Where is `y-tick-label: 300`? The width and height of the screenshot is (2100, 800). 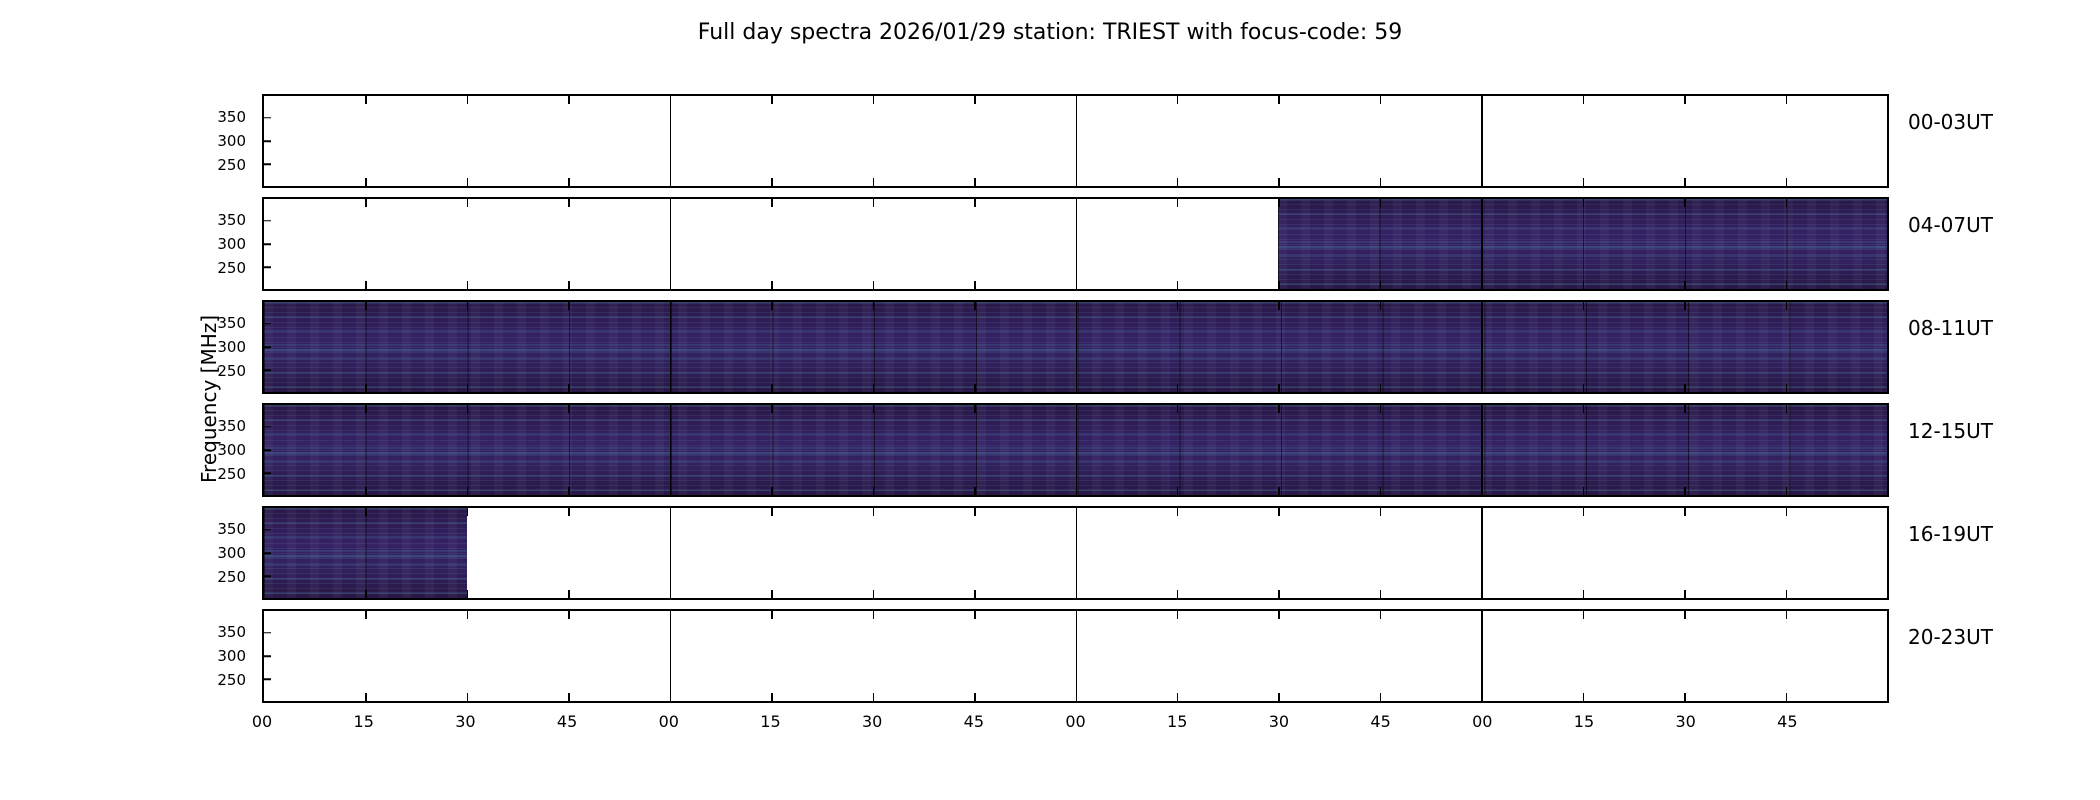
y-tick-label: 300 is located at coordinates (231, 656).